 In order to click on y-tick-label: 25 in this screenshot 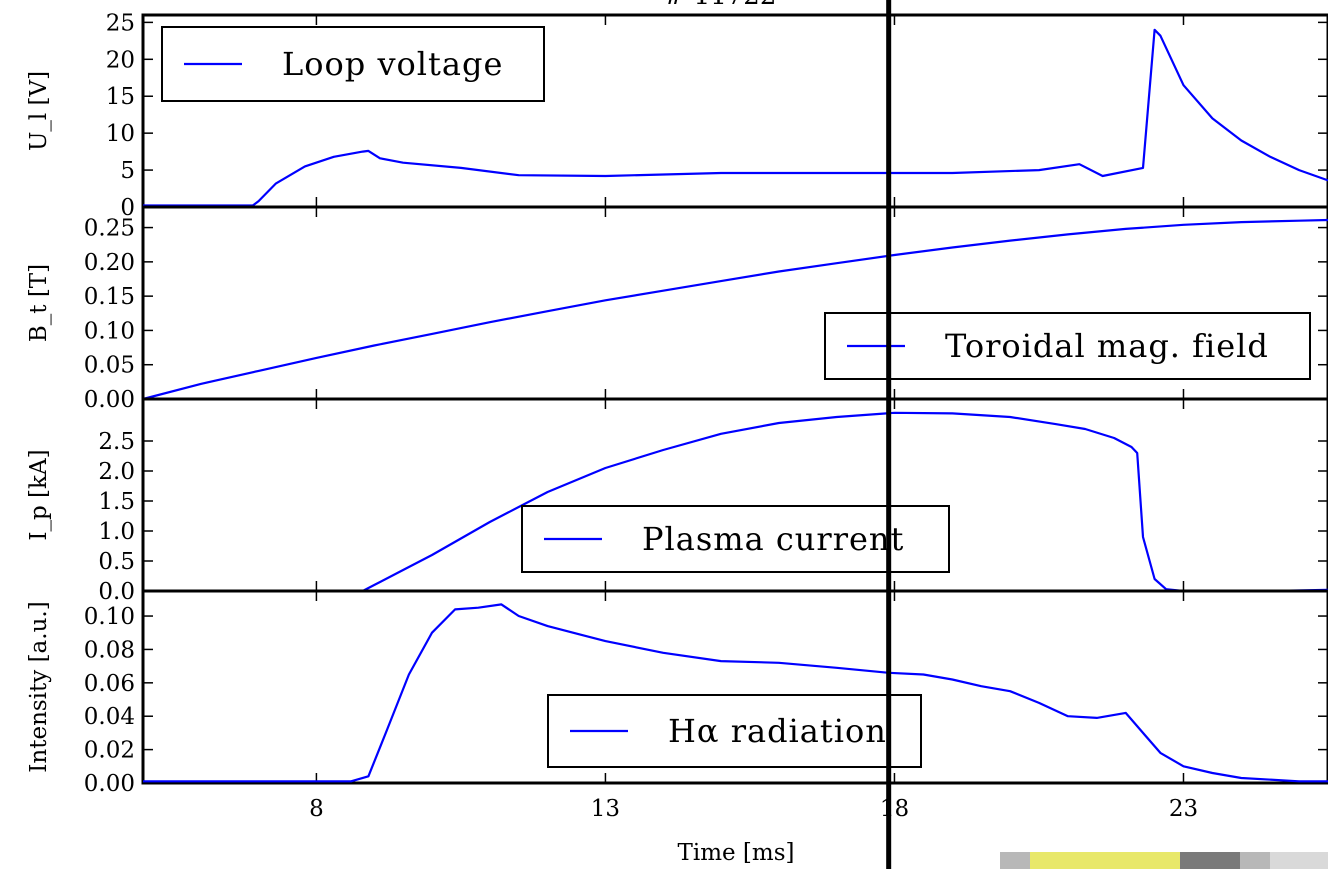, I will do `click(120, 23)`.